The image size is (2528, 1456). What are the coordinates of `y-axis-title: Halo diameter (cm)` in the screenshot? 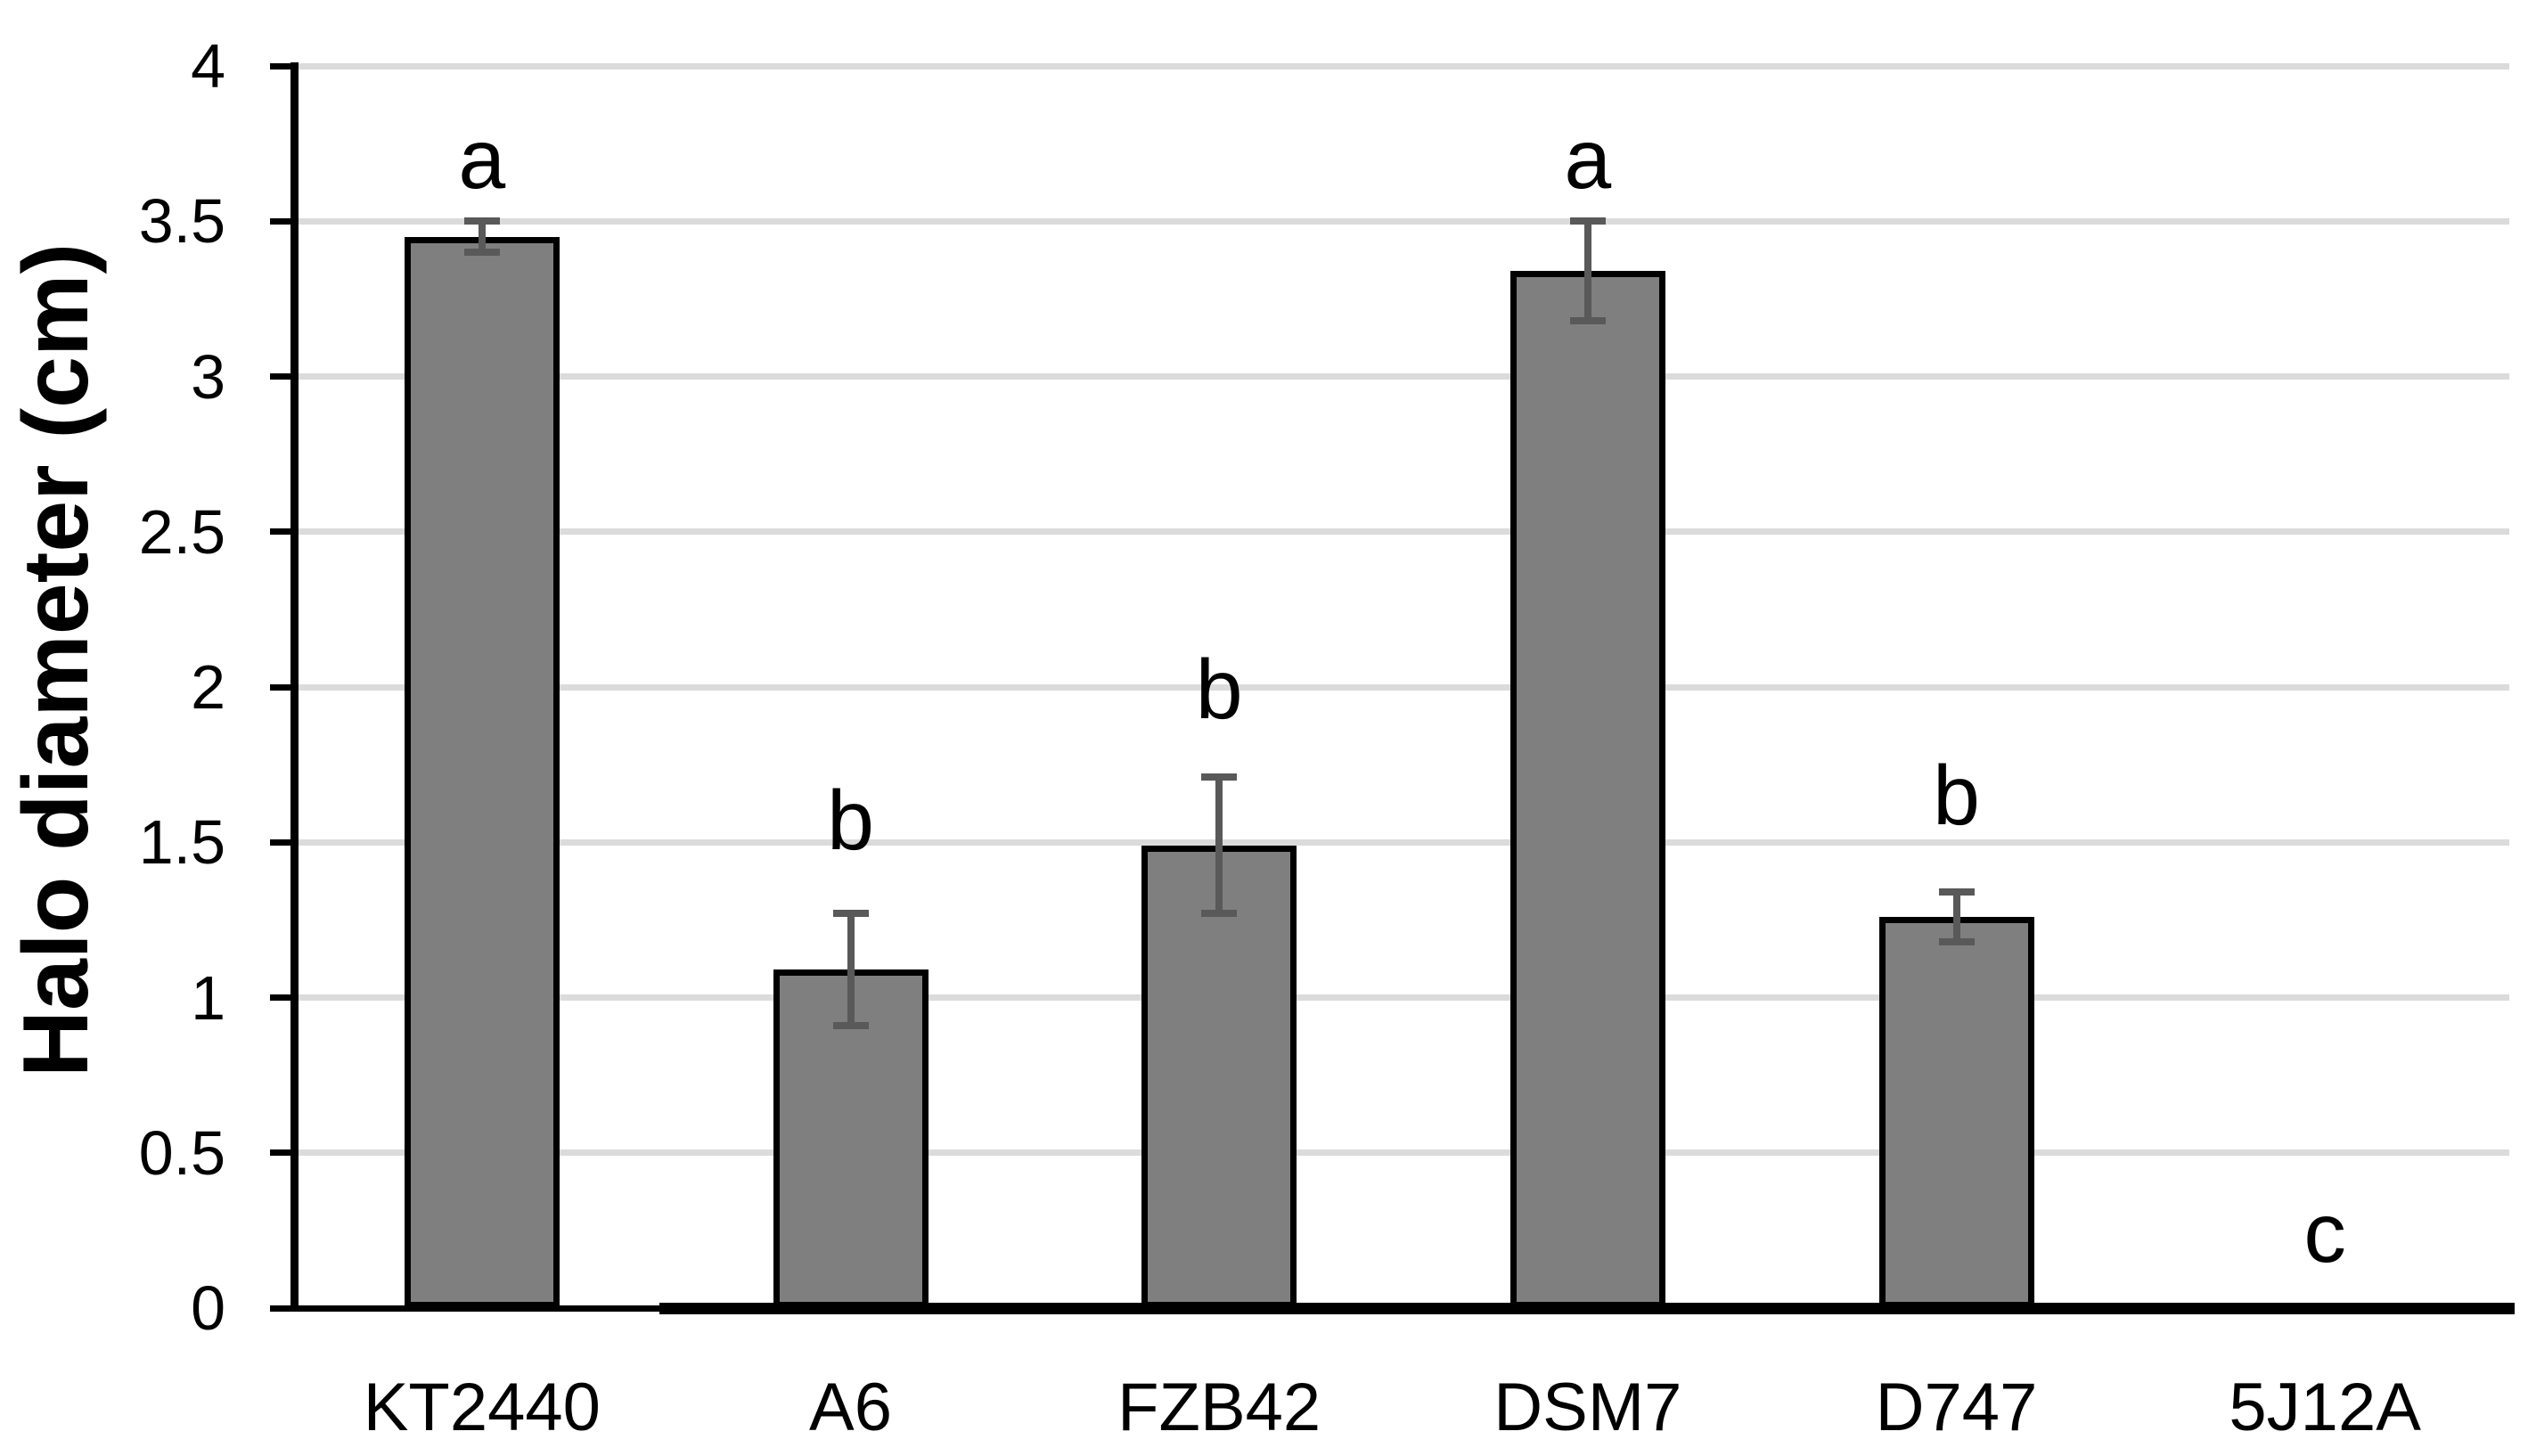 It's located at (56, 660).